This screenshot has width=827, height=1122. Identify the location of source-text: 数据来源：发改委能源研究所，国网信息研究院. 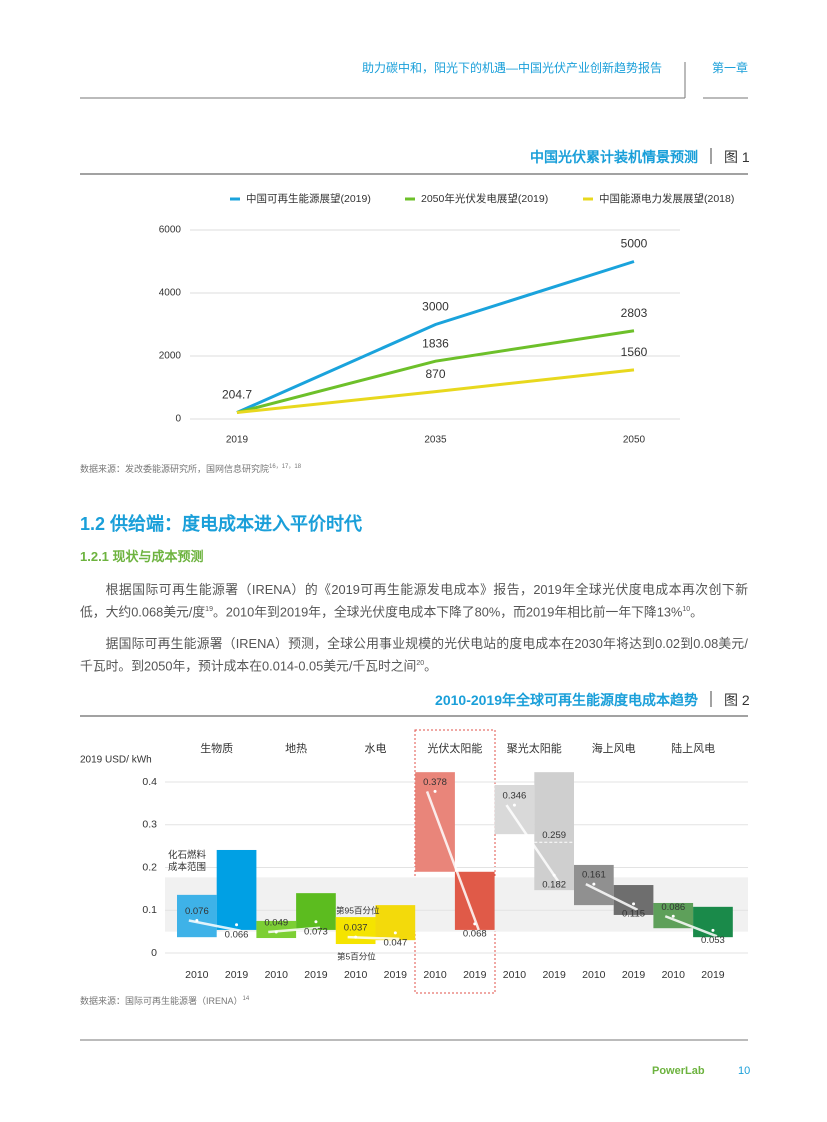
(175, 469).